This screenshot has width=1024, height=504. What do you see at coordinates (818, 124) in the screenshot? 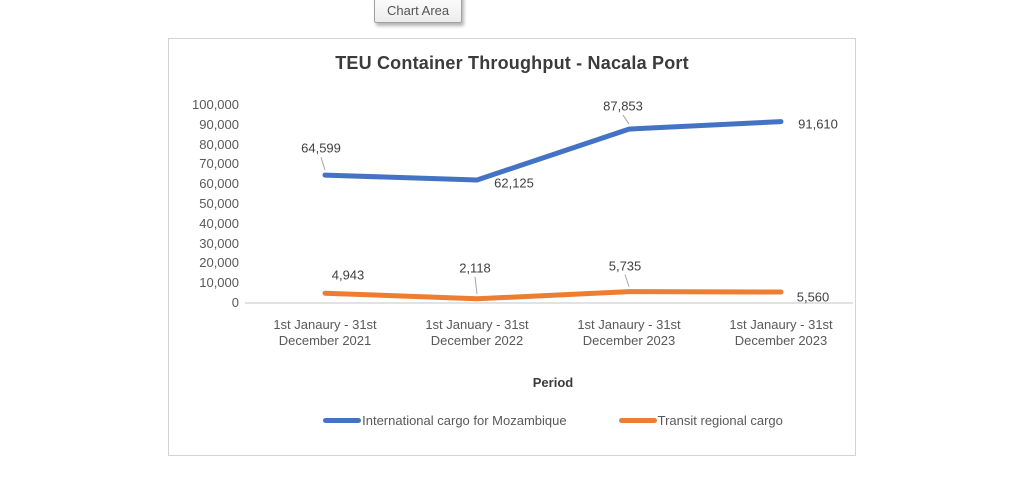
I see `data-label: 91,610` at bounding box center [818, 124].